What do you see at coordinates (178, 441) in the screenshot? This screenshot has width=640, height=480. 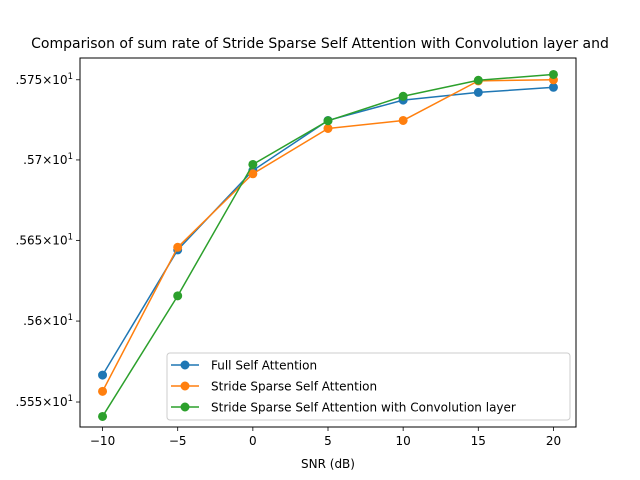 I see `x-tick-label: −5` at bounding box center [178, 441].